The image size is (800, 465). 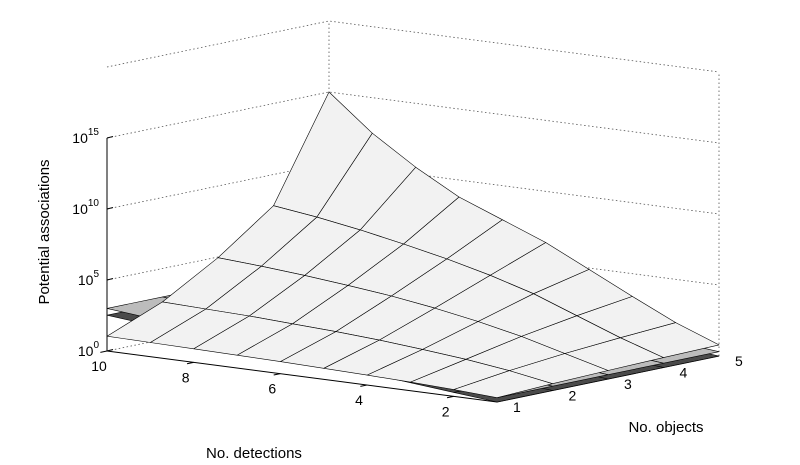 What do you see at coordinates (302, 376) in the screenshot?
I see `x-axis-line` at bounding box center [302, 376].